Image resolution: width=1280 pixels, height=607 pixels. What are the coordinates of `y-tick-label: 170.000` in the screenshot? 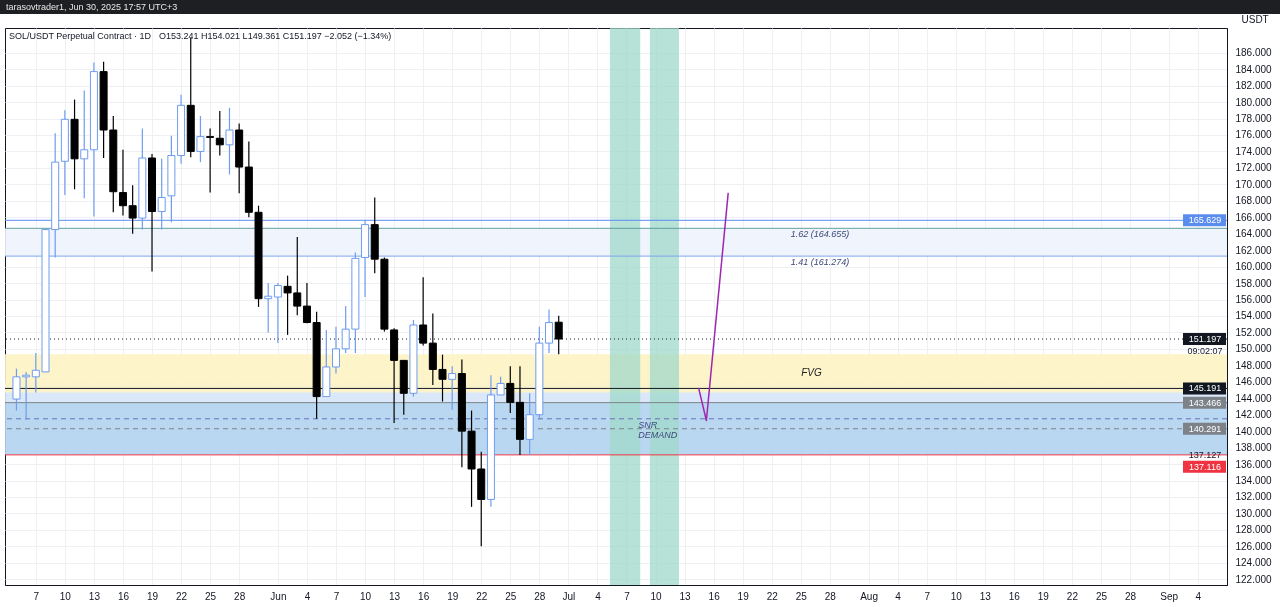 It's located at (1254, 184).